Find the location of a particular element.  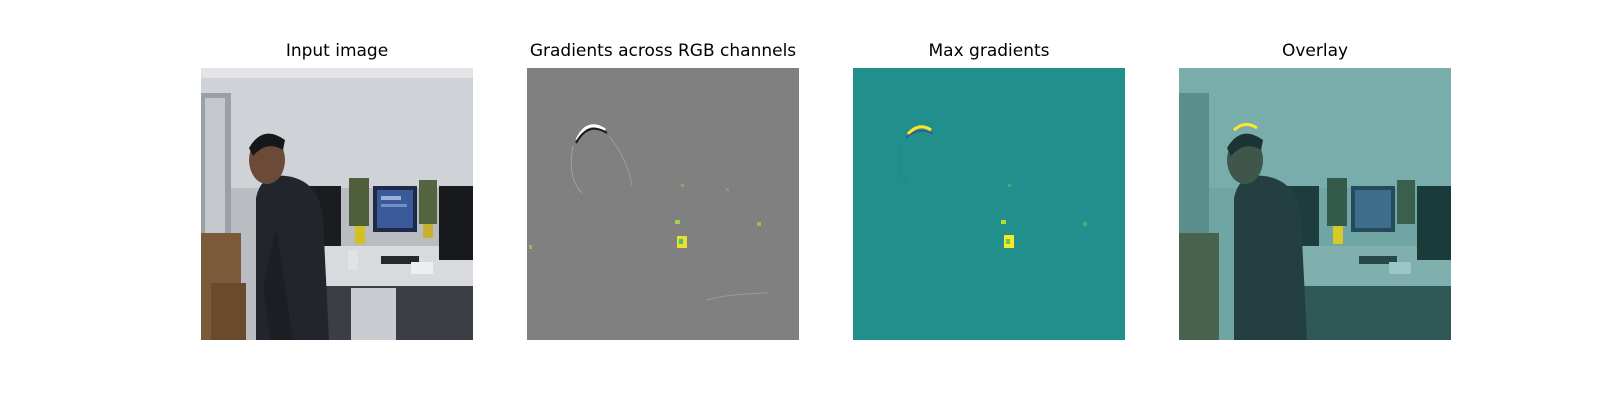

office-scene is located at coordinates (337, 204).